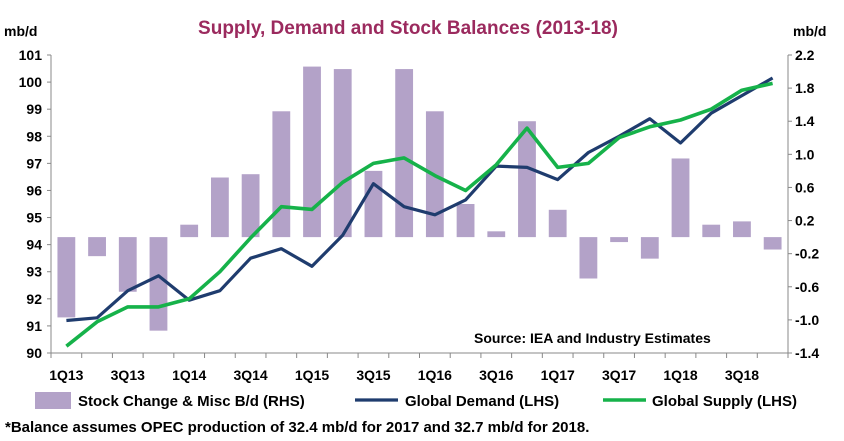 This screenshot has width=844, height=441. Describe the element at coordinates (711, 231) in the screenshot. I see `stock-change-bar-2Q18` at that location.